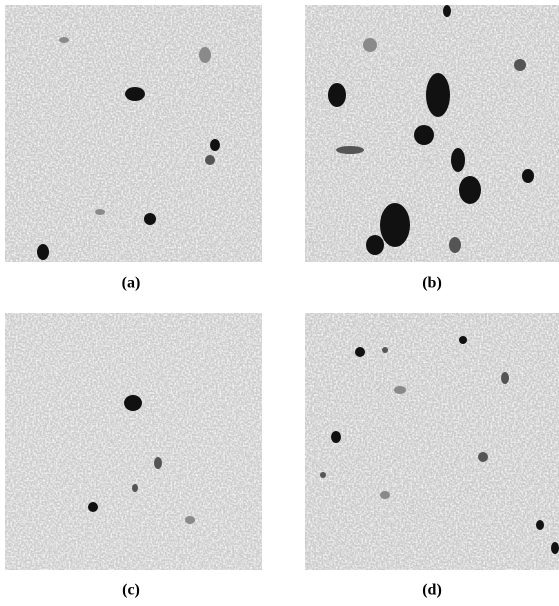  I want to click on panel-label: (a), so click(131, 283).